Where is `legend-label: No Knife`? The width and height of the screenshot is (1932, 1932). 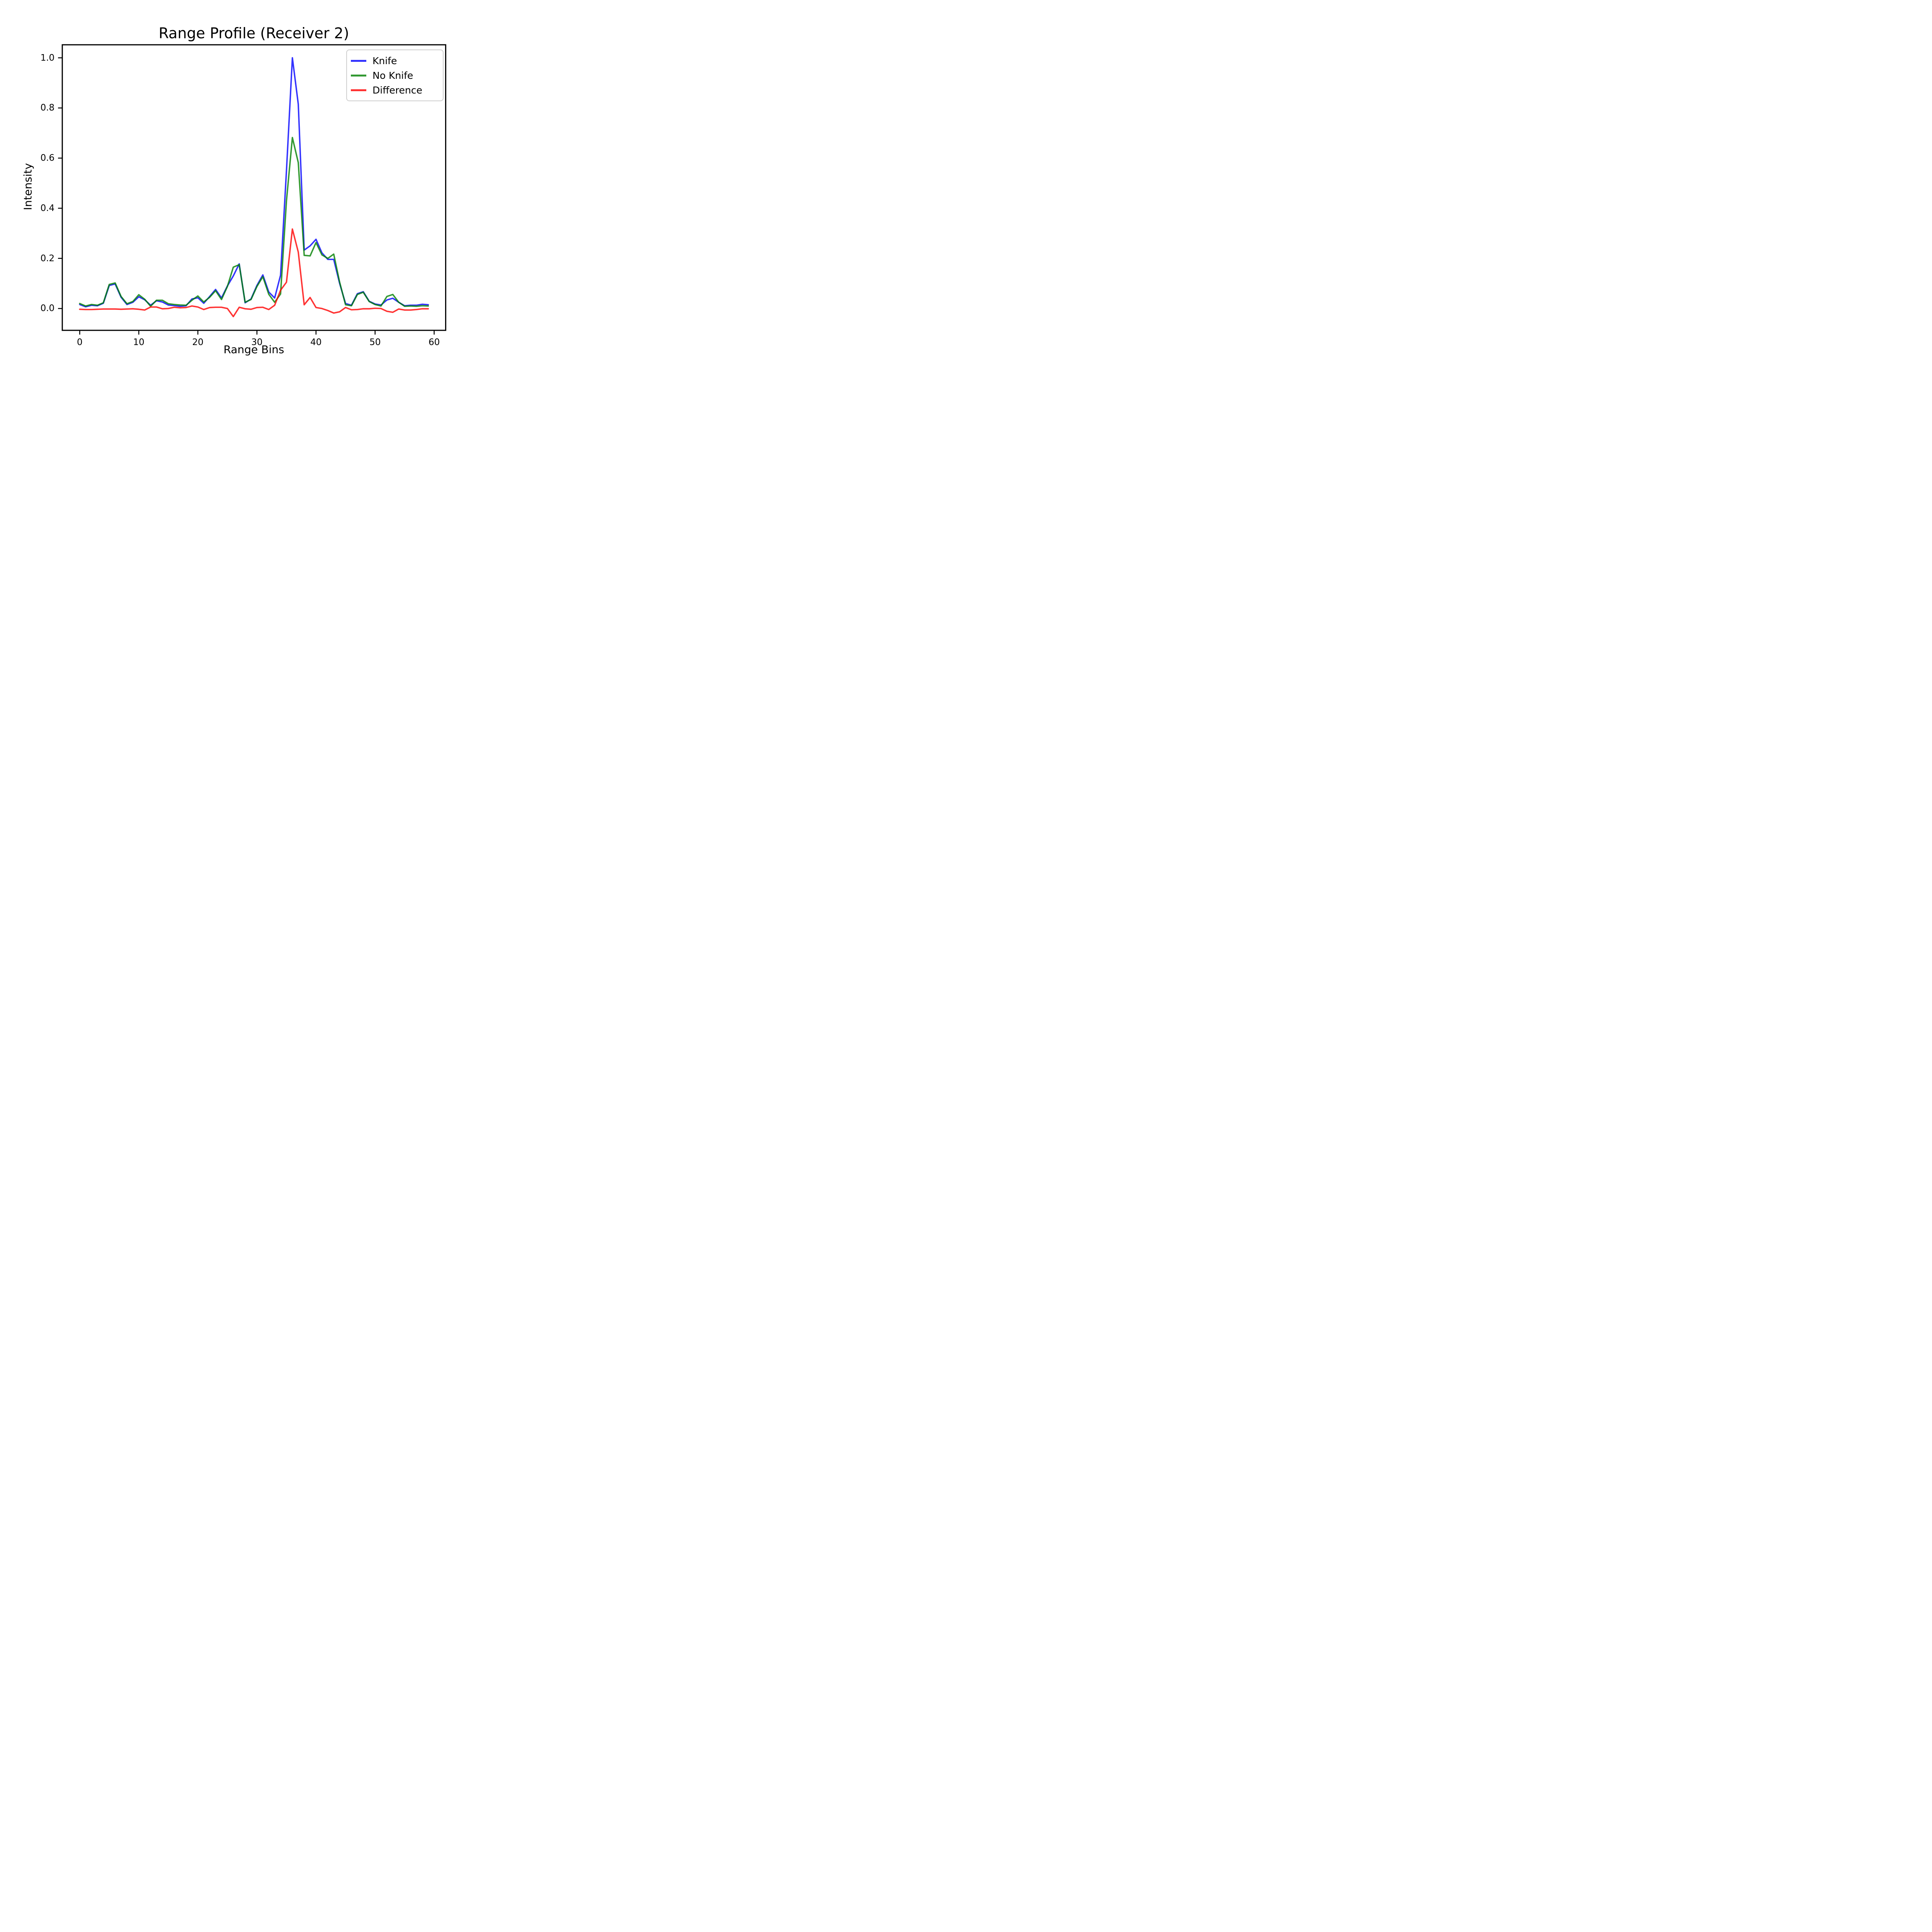
legend-label: No Knife is located at coordinates (392, 75).